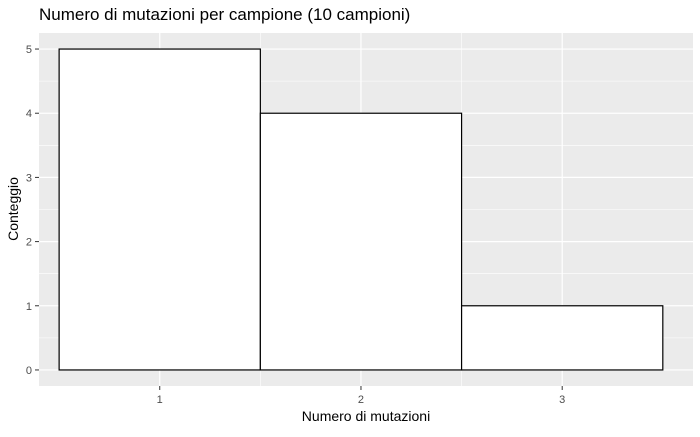 Image resolution: width=700 pixels, height=437 pixels. I want to click on x-tick-label: 2, so click(361, 400).